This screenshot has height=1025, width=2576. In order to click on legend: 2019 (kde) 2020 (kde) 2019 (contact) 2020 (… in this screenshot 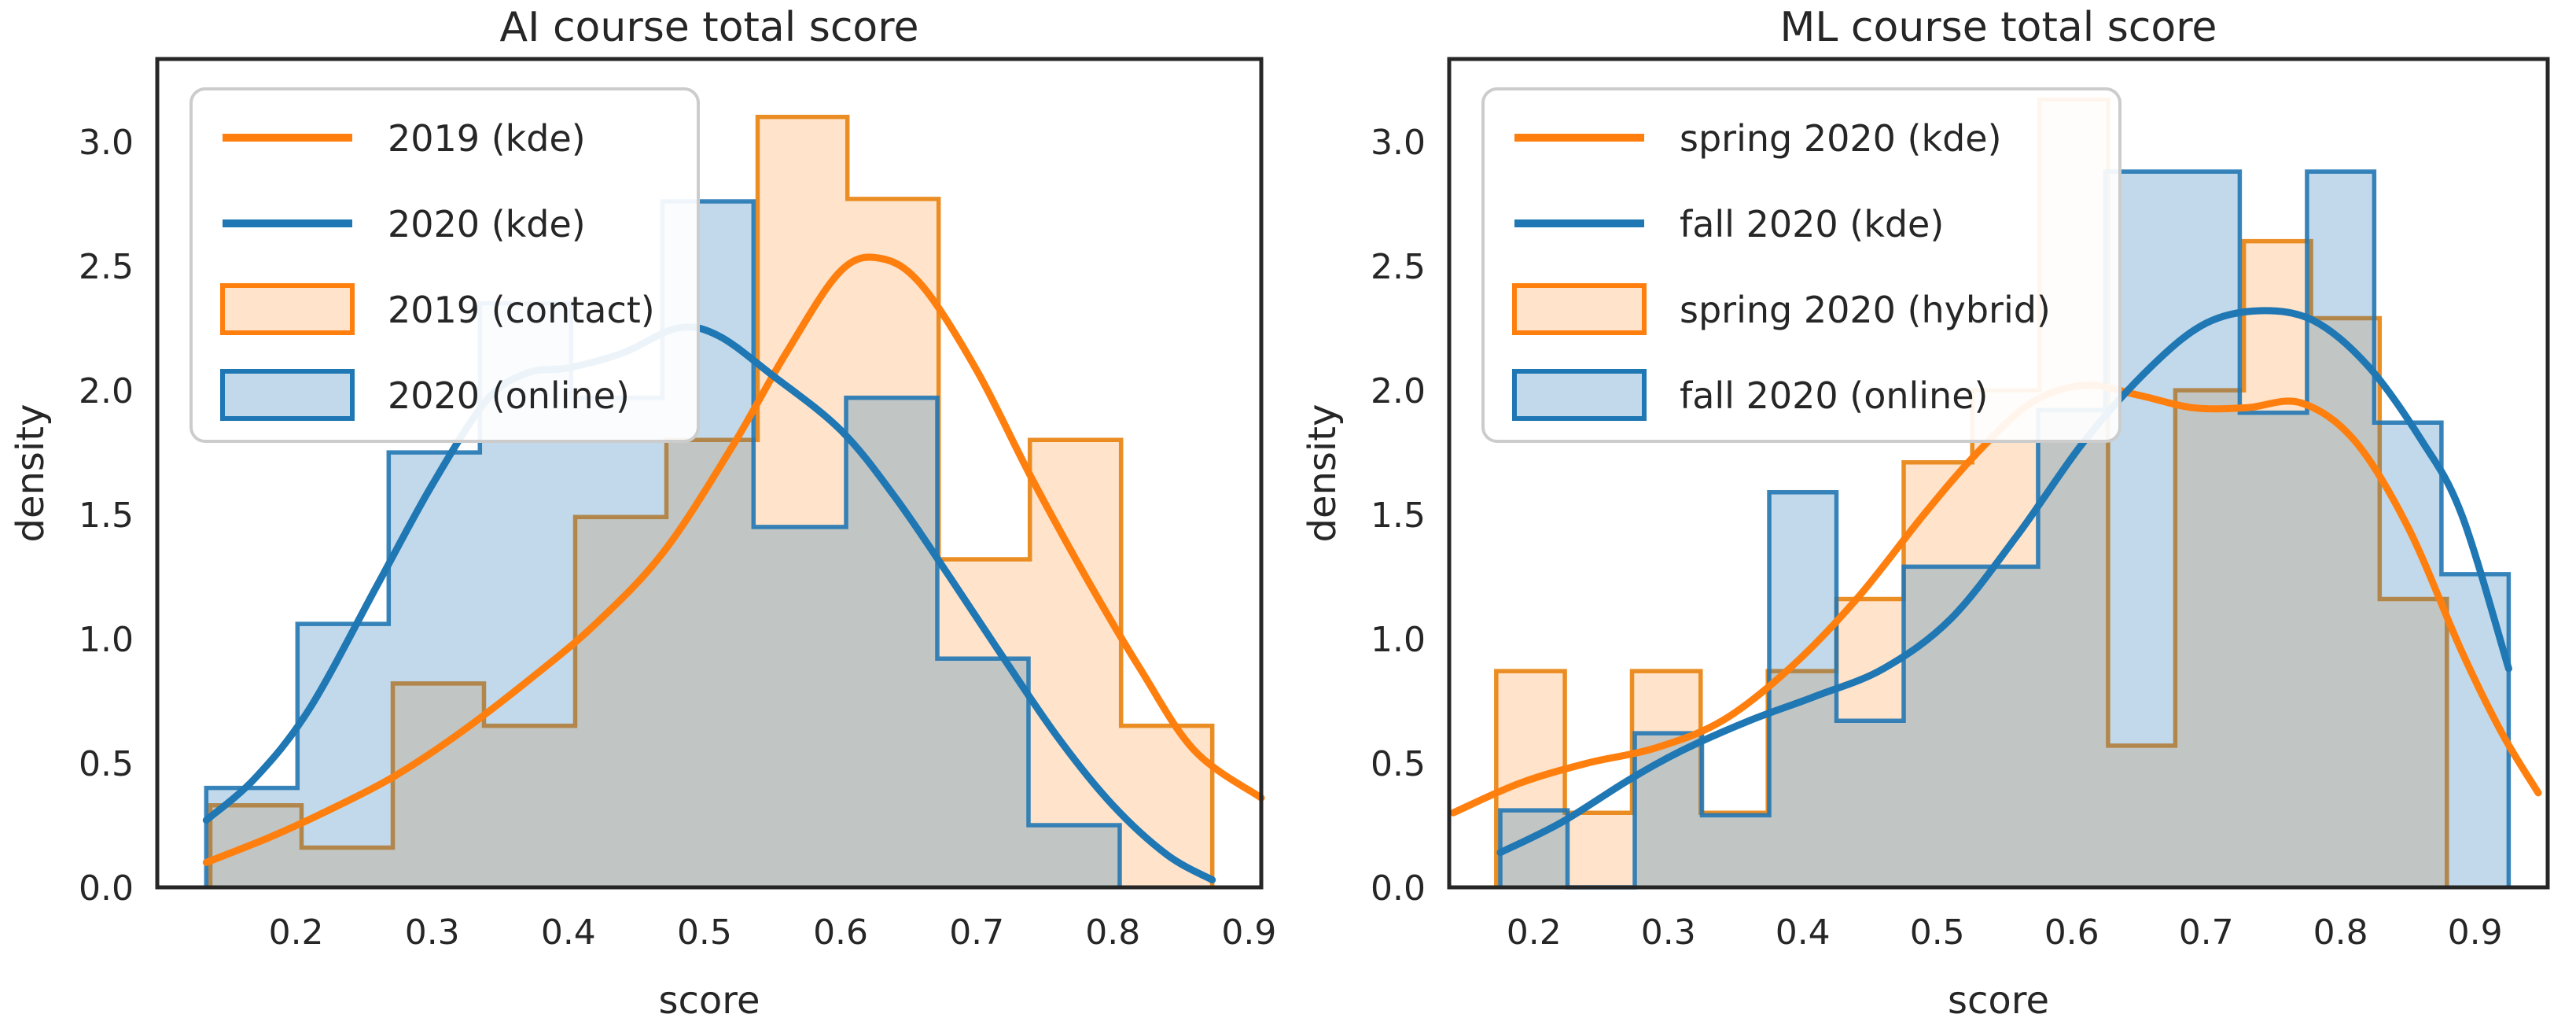, I will do `click(445, 265)`.